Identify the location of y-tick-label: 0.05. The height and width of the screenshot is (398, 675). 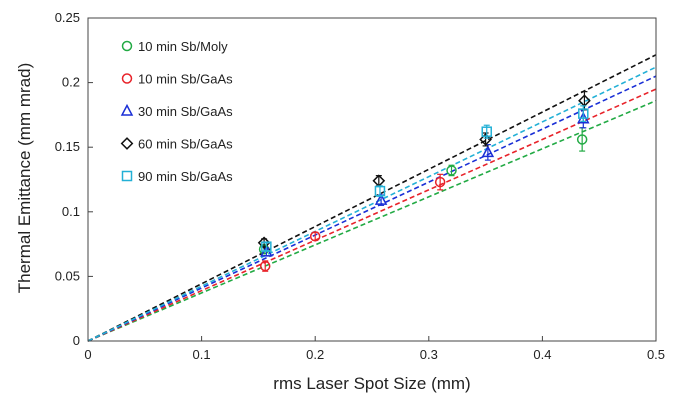
(67, 275).